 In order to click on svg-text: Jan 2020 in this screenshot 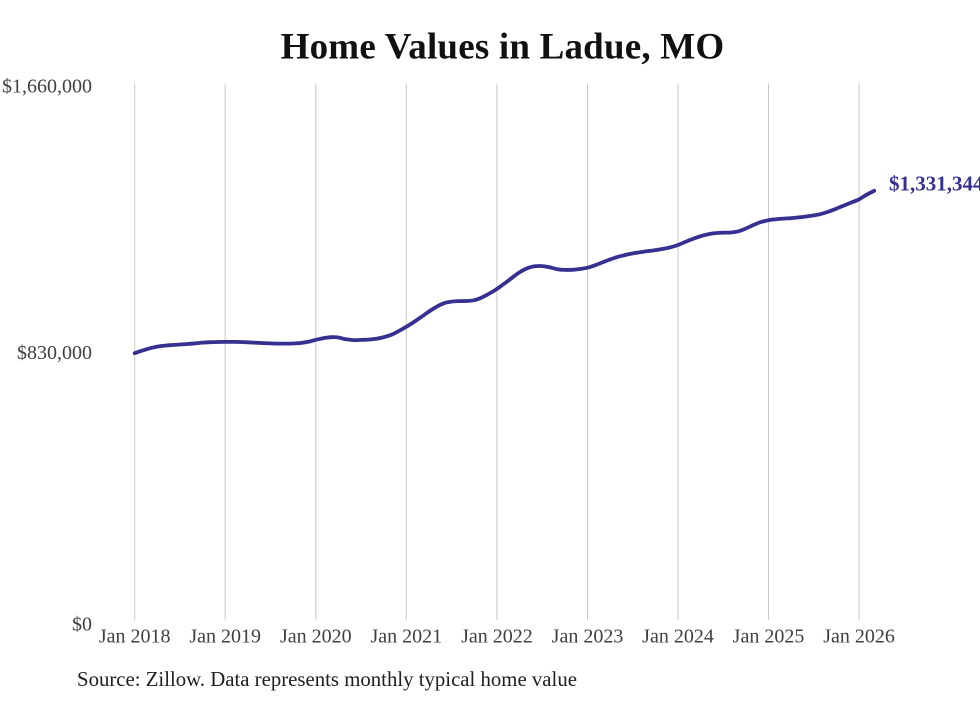, I will do `click(316, 637)`.